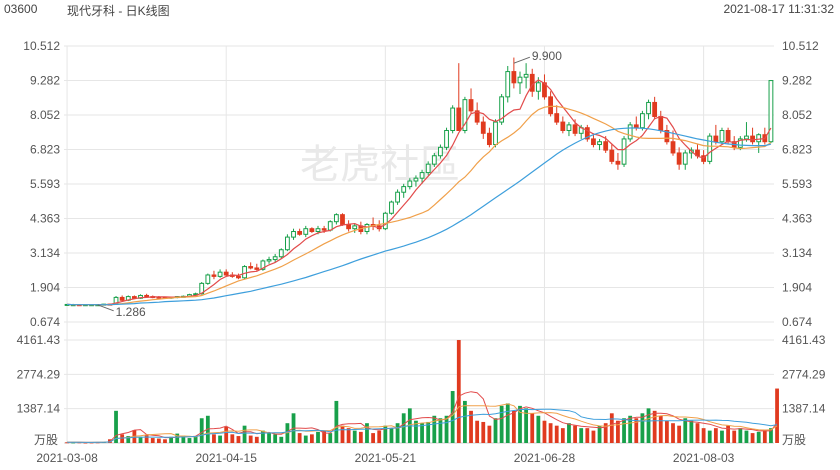 The width and height of the screenshot is (840, 470). Describe the element at coordinates (227, 458) in the screenshot. I see `x-tick-label: 2021-04-15` at that location.